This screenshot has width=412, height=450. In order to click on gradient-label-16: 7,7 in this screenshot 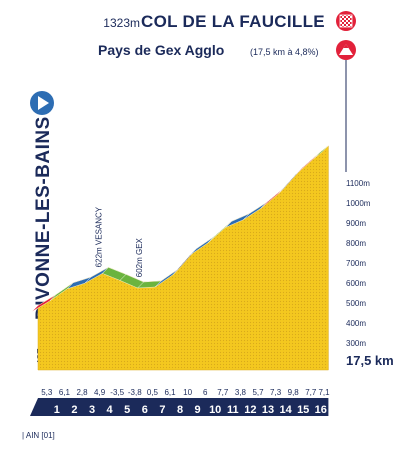, I will do `click(311, 392)`.